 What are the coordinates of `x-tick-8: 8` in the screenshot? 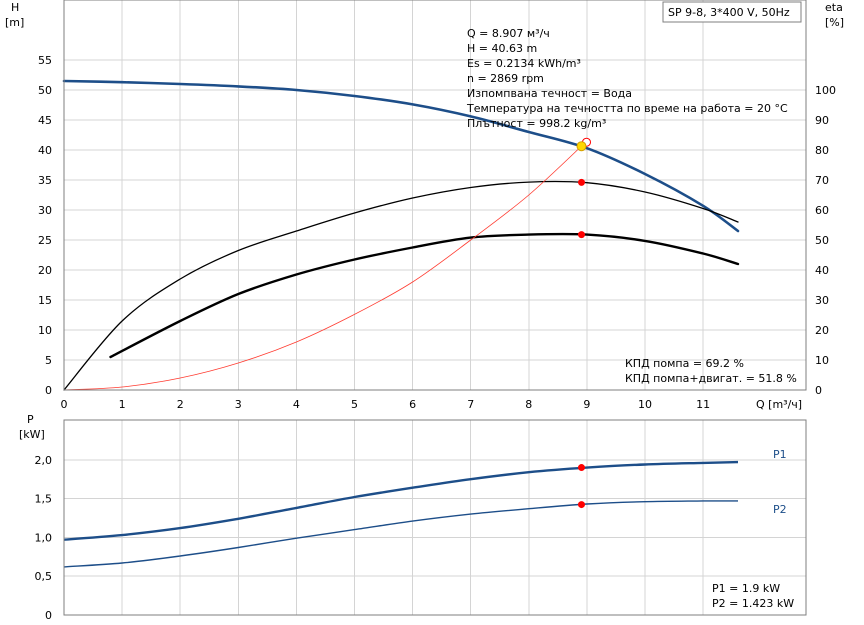 It's located at (528, 404).